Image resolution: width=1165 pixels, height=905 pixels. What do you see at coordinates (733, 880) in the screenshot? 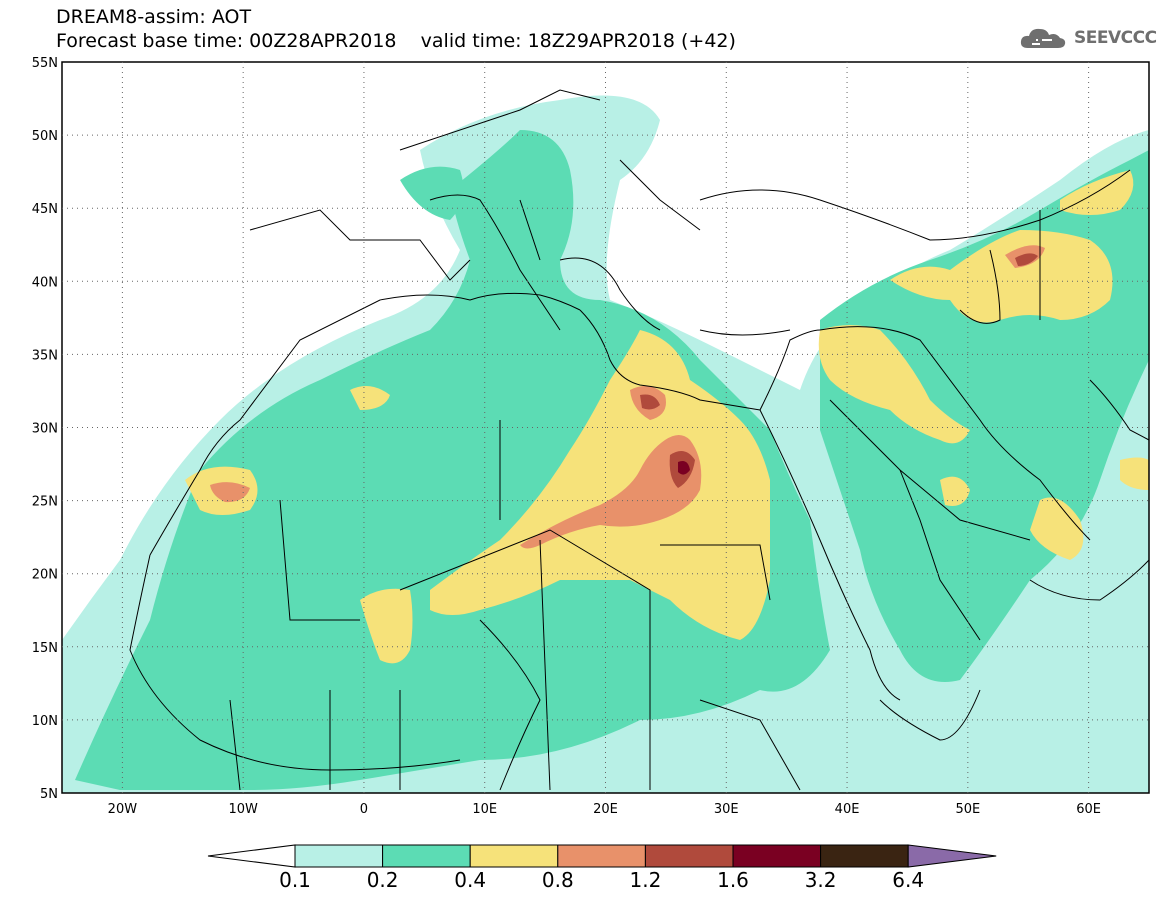
I see `colorbar-label: 1.6` at bounding box center [733, 880].